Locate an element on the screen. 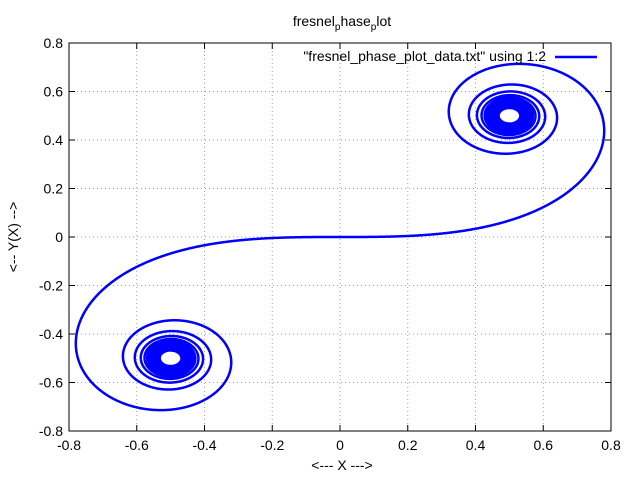 This screenshot has height=480, width=640. legend-label: "fresnel_phase_plot_data.txt" using 1:2 is located at coordinates (424, 56).